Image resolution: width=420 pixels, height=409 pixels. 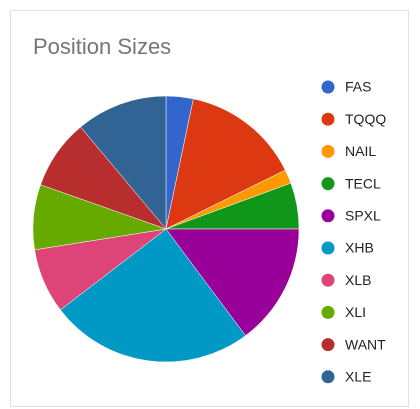 What do you see at coordinates (355, 312) in the screenshot?
I see `legend-label: XLI` at bounding box center [355, 312].